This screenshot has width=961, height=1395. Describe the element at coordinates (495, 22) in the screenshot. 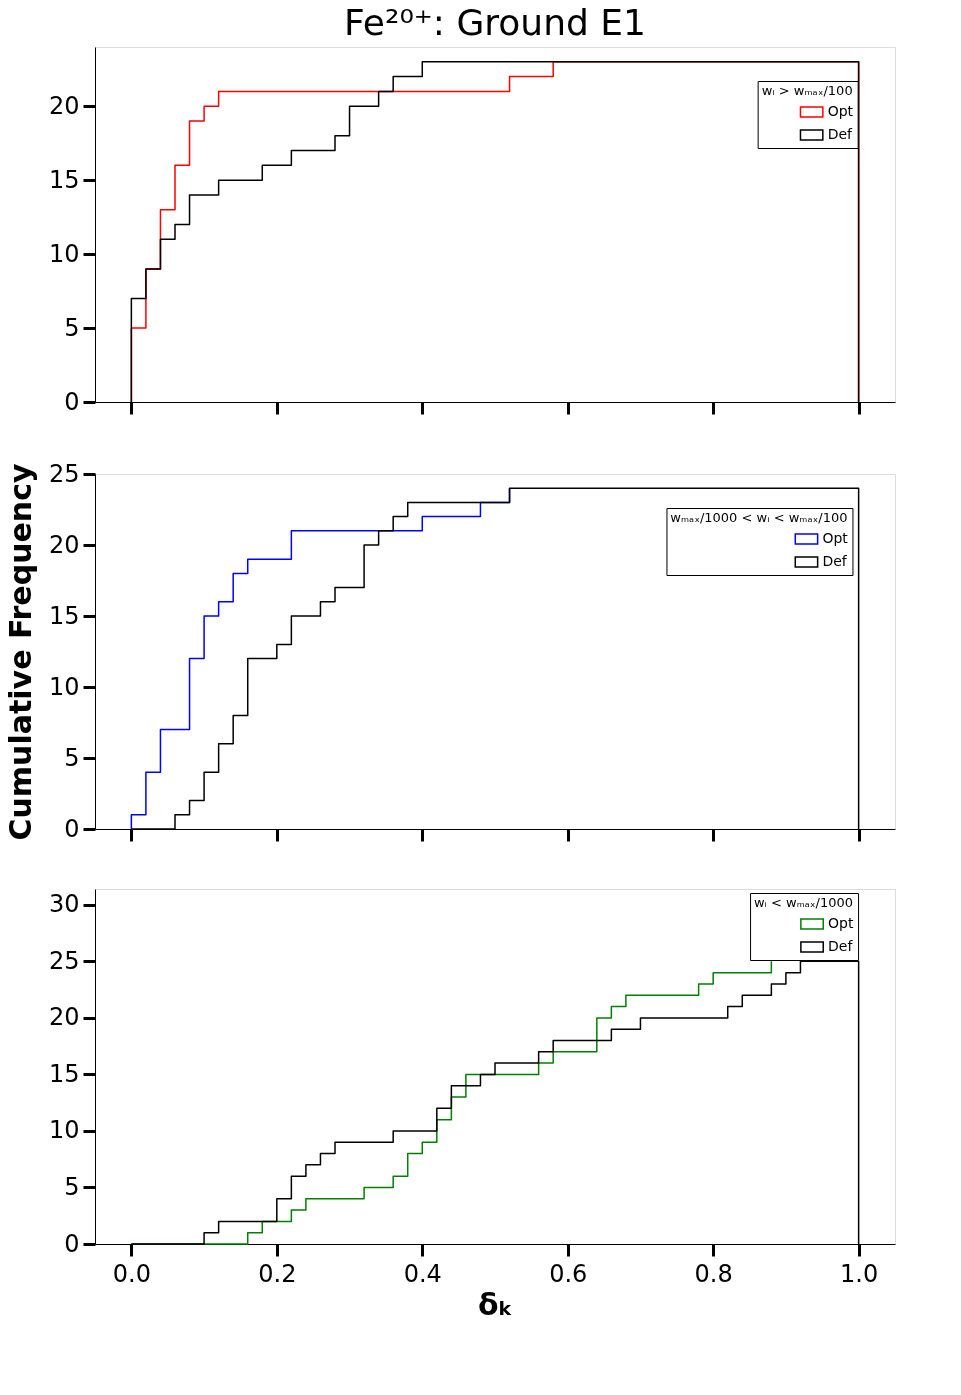

I see `chart-title: Fe²⁰⁺: Ground E1` at that location.